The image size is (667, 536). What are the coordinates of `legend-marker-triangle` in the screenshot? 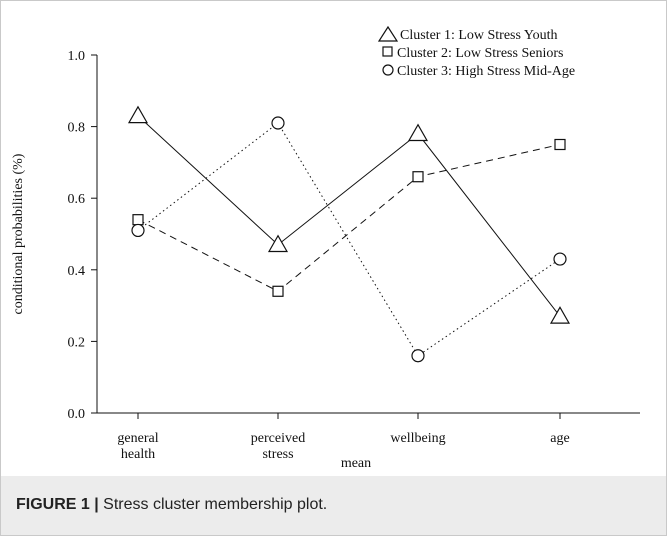 It's located at (388, 33).